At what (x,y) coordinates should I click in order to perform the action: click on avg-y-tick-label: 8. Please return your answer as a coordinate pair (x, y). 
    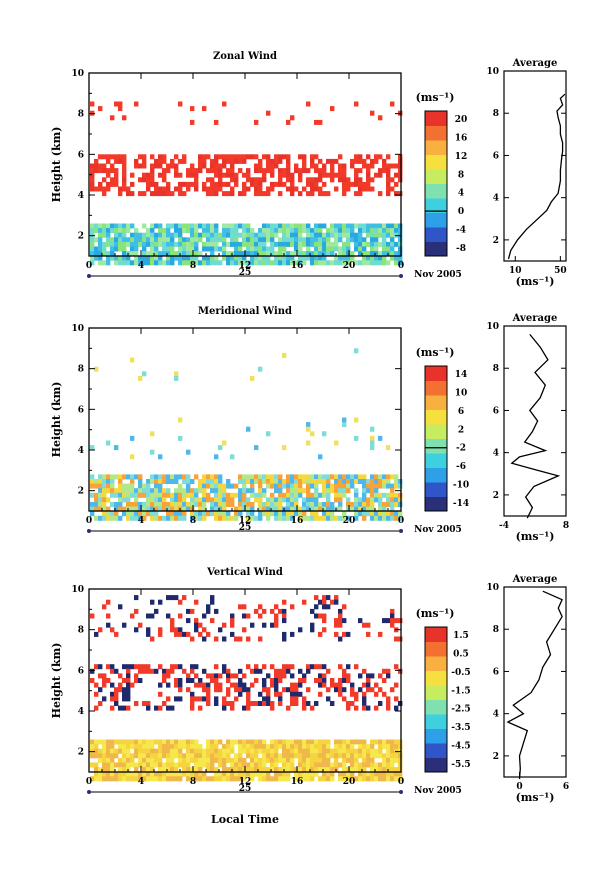
    Looking at the image, I should click on (496, 114).